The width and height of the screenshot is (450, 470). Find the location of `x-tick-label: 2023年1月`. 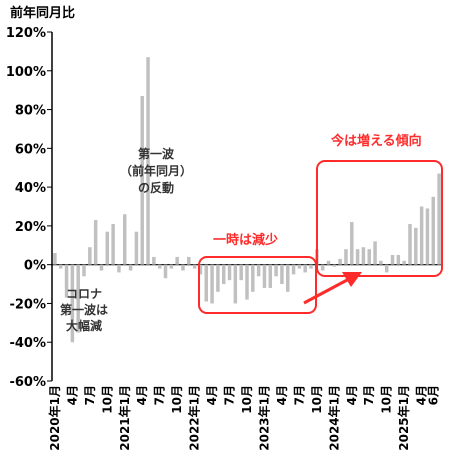

x-tick-label: 2023年1月 is located at coordinates (263, 418).